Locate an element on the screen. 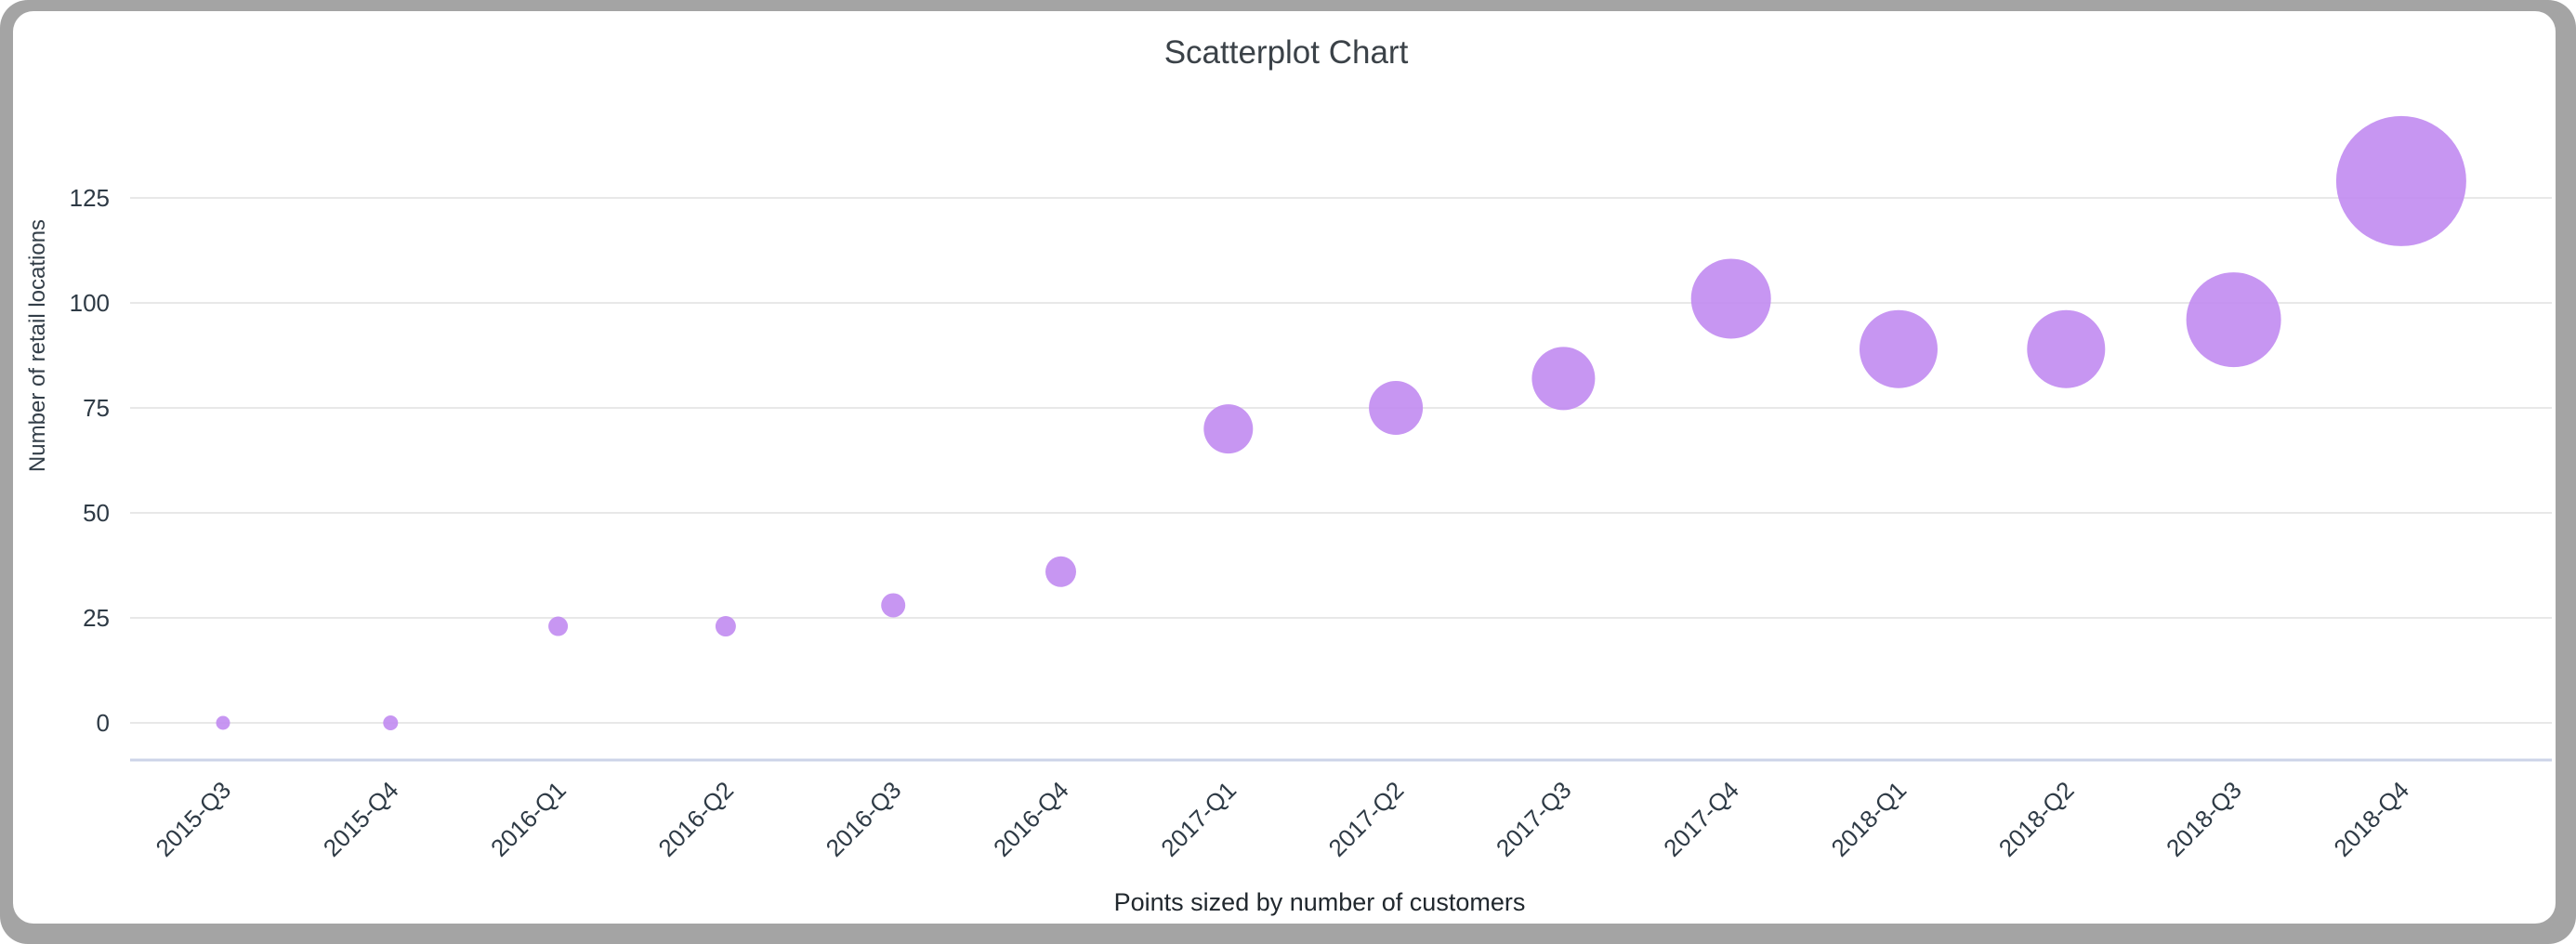 The width and height of the screenshot is (2576, 944). y-tick-label: 75 is located at coordinates (96, 408).